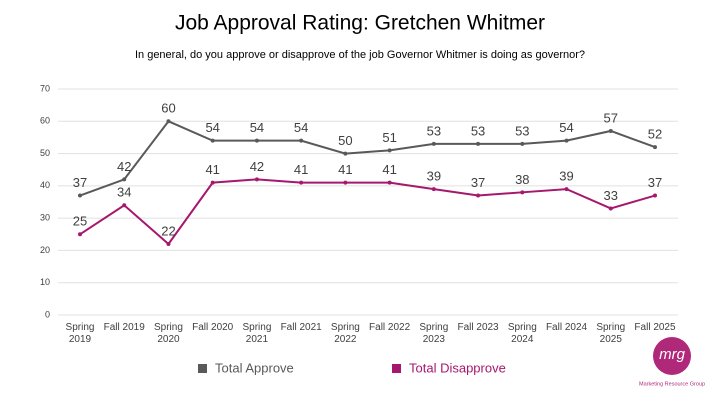 The width and height of the screenshot is (720, 405). Describe the element at coordinates (360, 23) in the screenshot. I see `chart-title: Job Approval Rating: Gretchen Whitmer` at that location.